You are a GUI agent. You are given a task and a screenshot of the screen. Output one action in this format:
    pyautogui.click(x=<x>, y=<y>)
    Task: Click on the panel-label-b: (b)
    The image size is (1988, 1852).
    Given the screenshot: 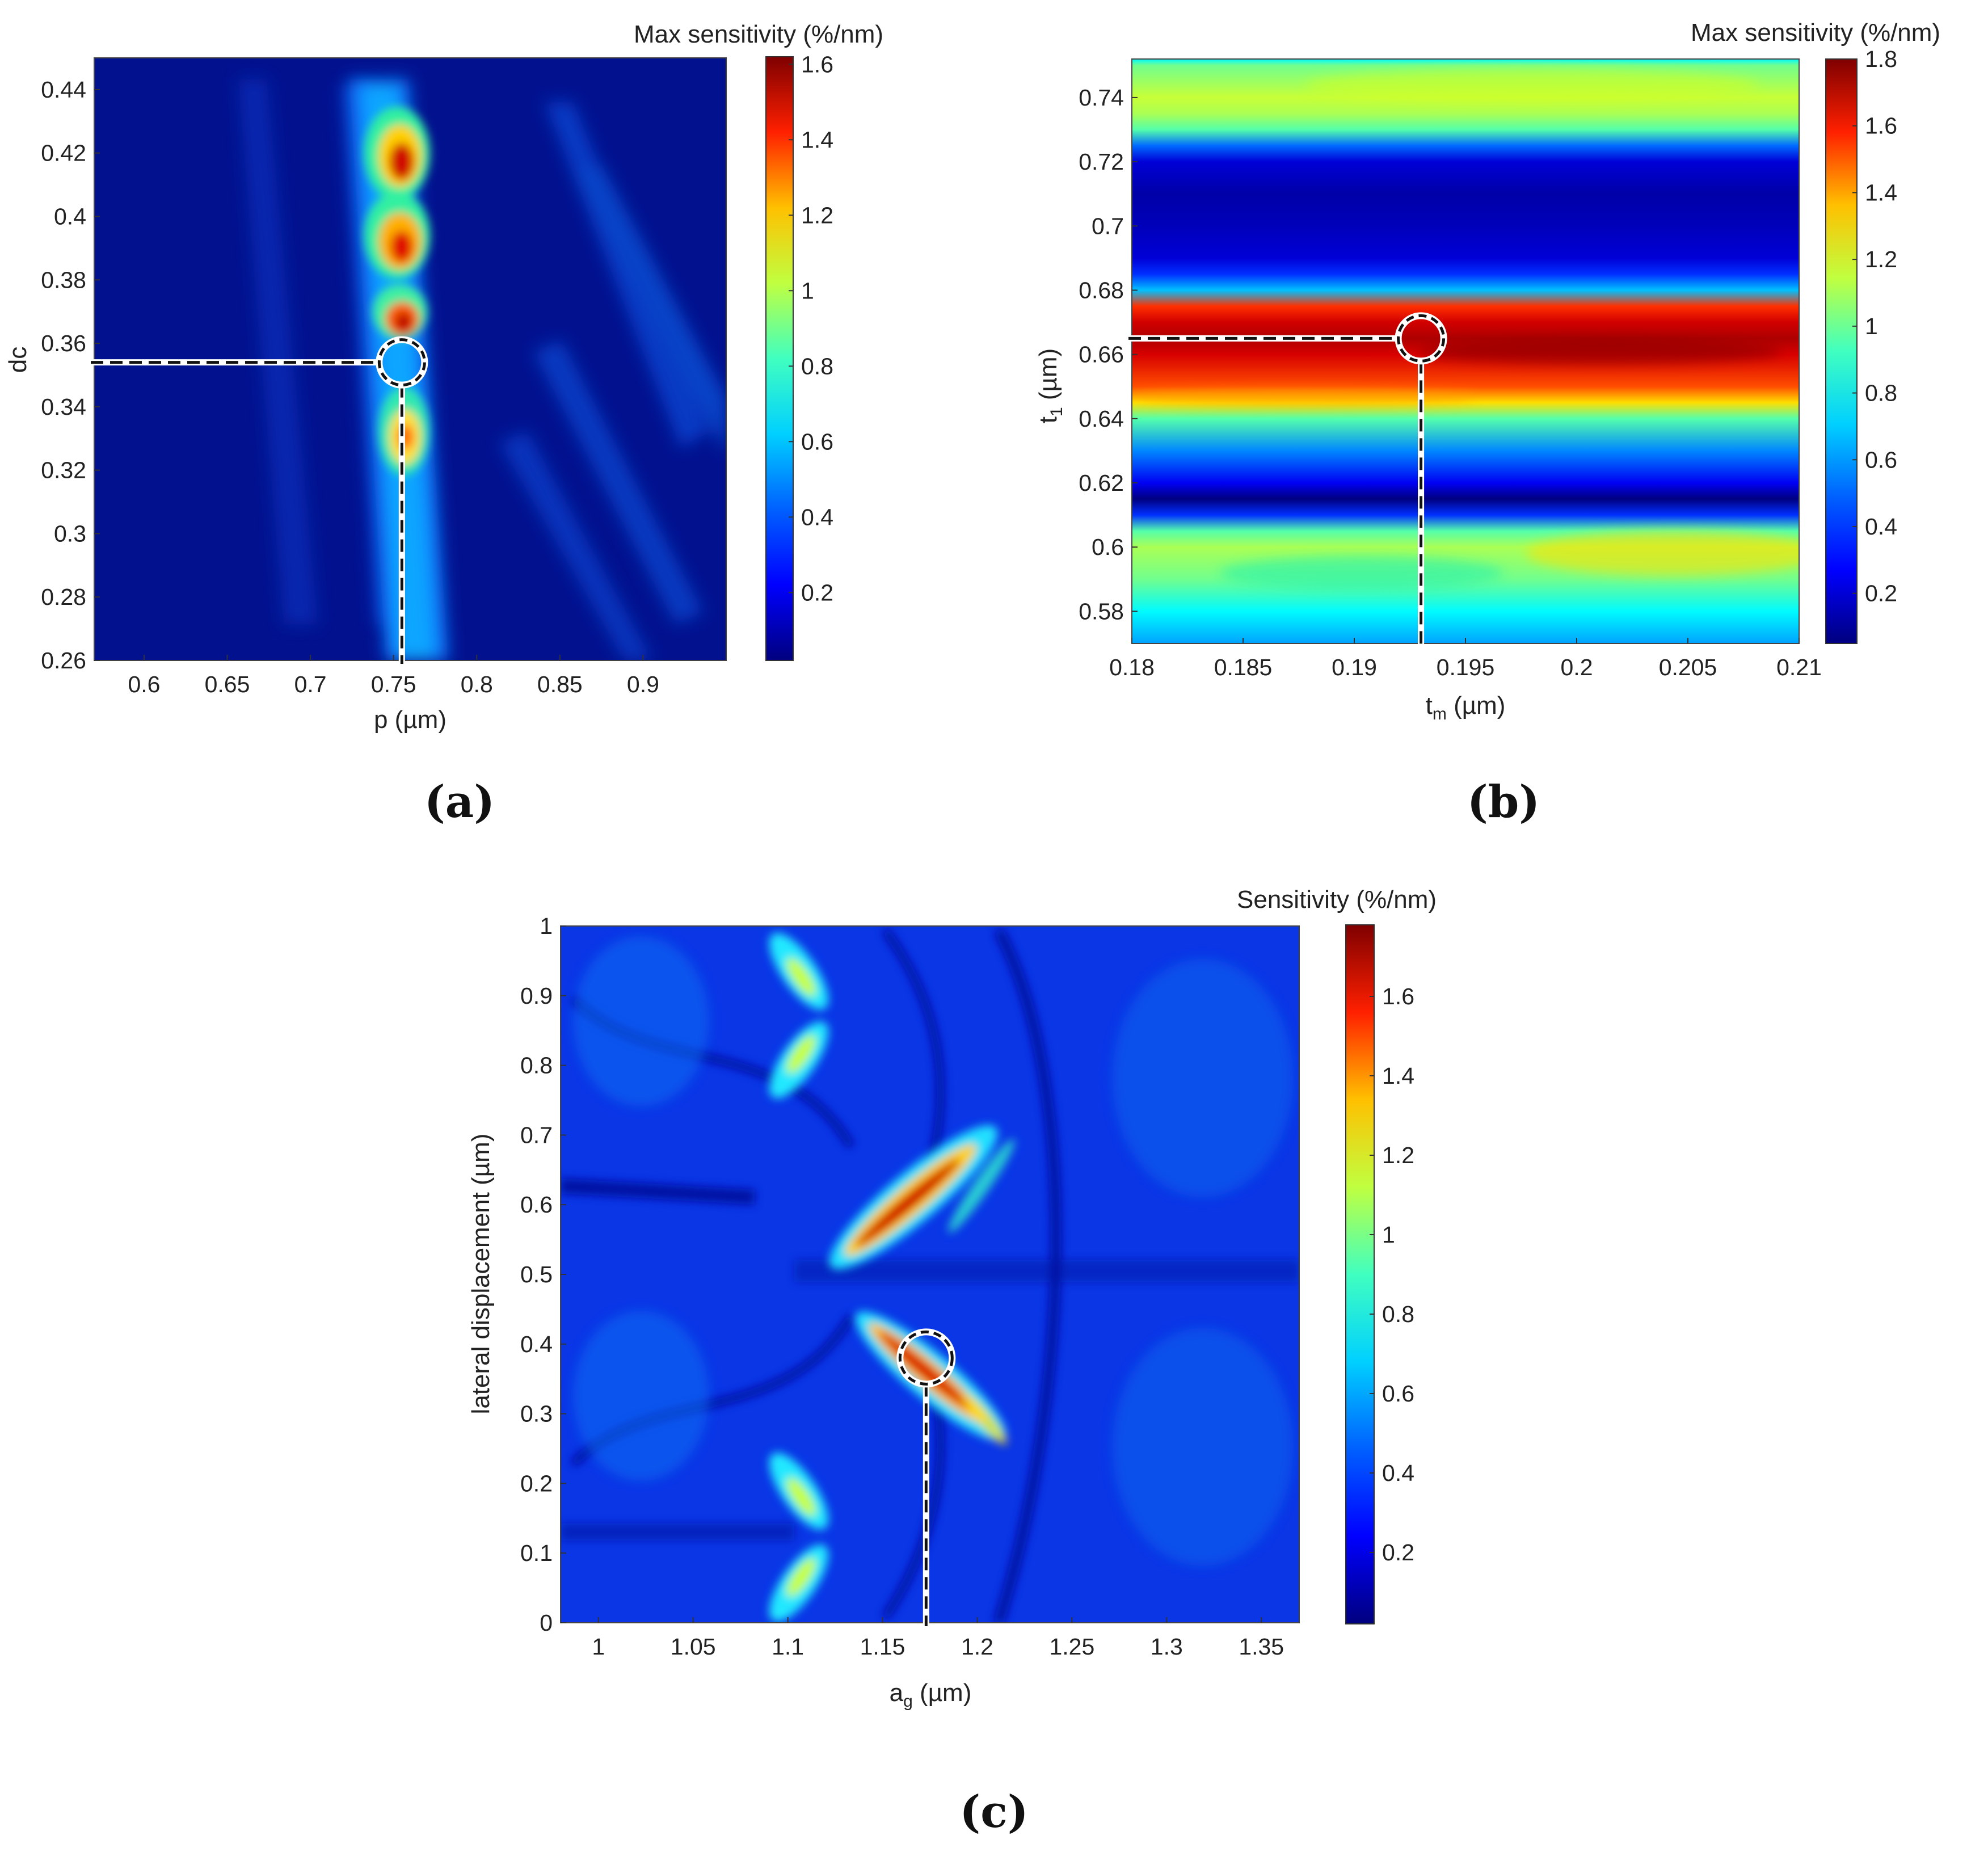 What is the action you would take?
    pyautogui.click(x=1503, y=802)
    